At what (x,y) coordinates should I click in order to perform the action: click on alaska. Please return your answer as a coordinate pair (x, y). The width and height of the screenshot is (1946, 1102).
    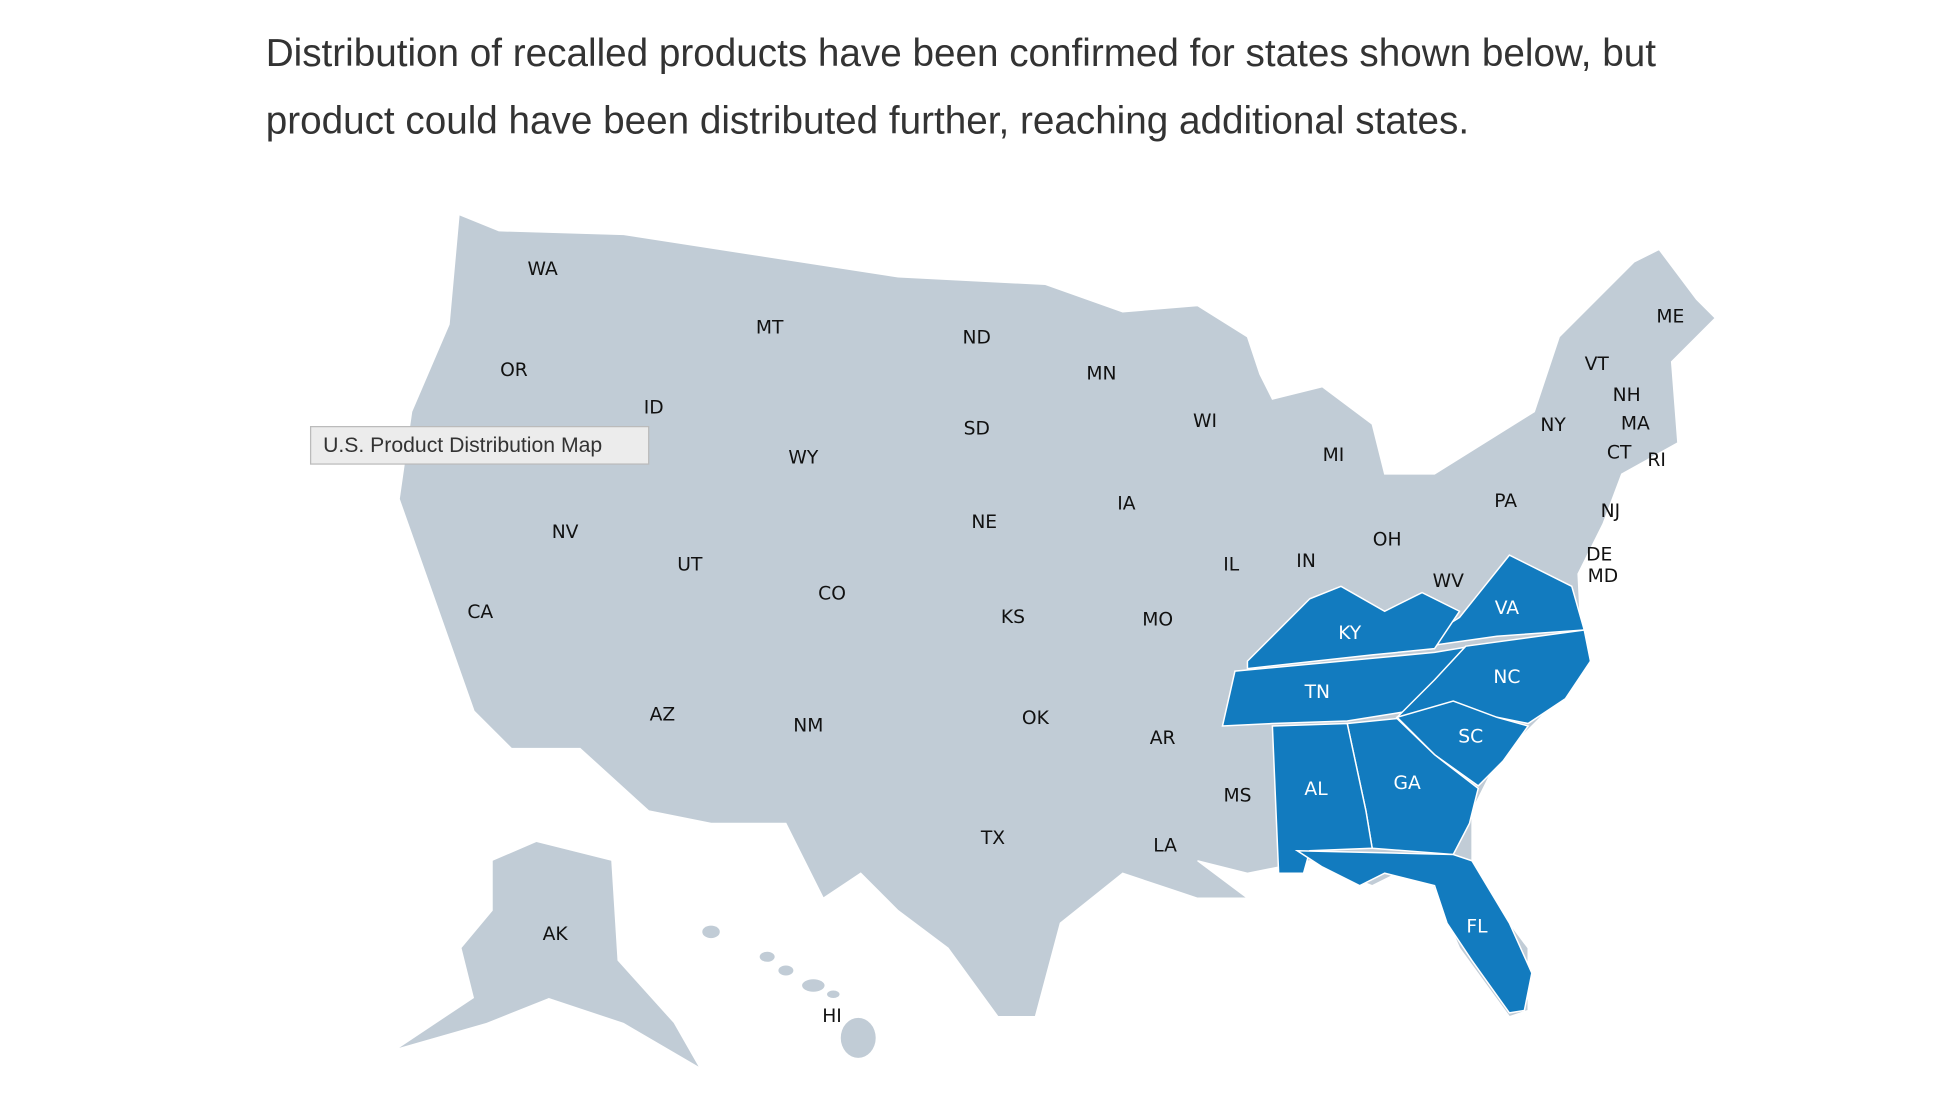
    Looking at the image, I should click on (549, 954).